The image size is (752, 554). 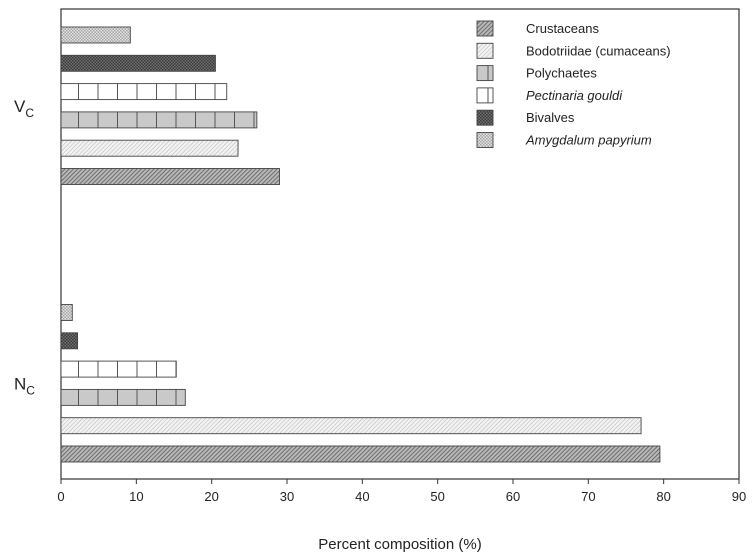 What do you see at coordinates (287, 496) in the screenshot?
I see `x-tick-label-30: 30` at bounding box center [287, 496].